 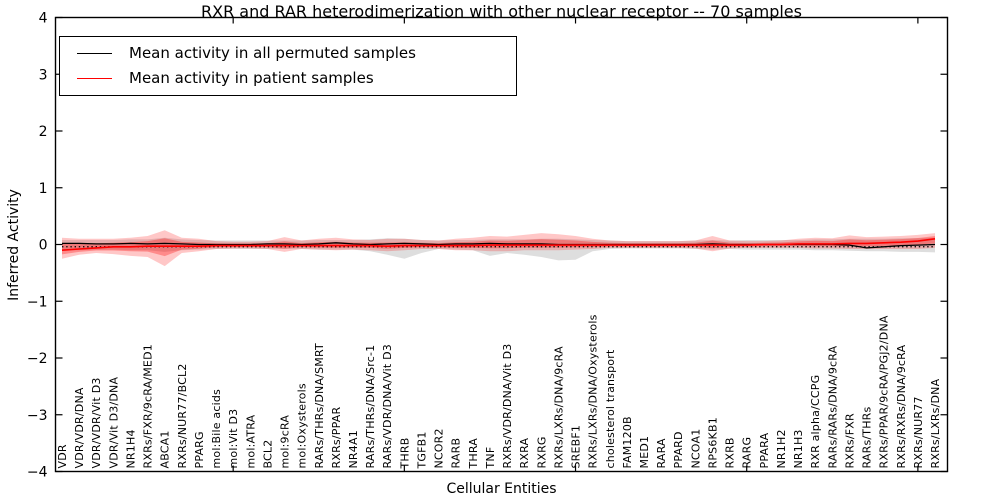 I want to click on x-category-label: PPARA, so click(x=764, y=450).